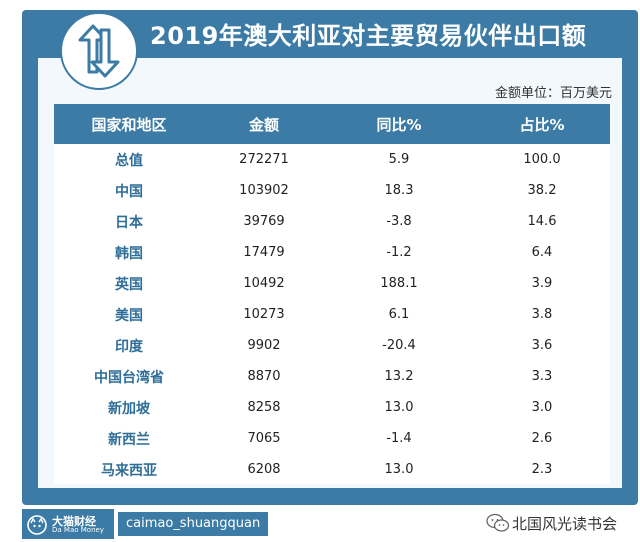 The height and width of the screenshot is (542, 640). Describe the element at coordinates (542, 407) in the screenshot. I see `share-cell: 3.0` at that location.